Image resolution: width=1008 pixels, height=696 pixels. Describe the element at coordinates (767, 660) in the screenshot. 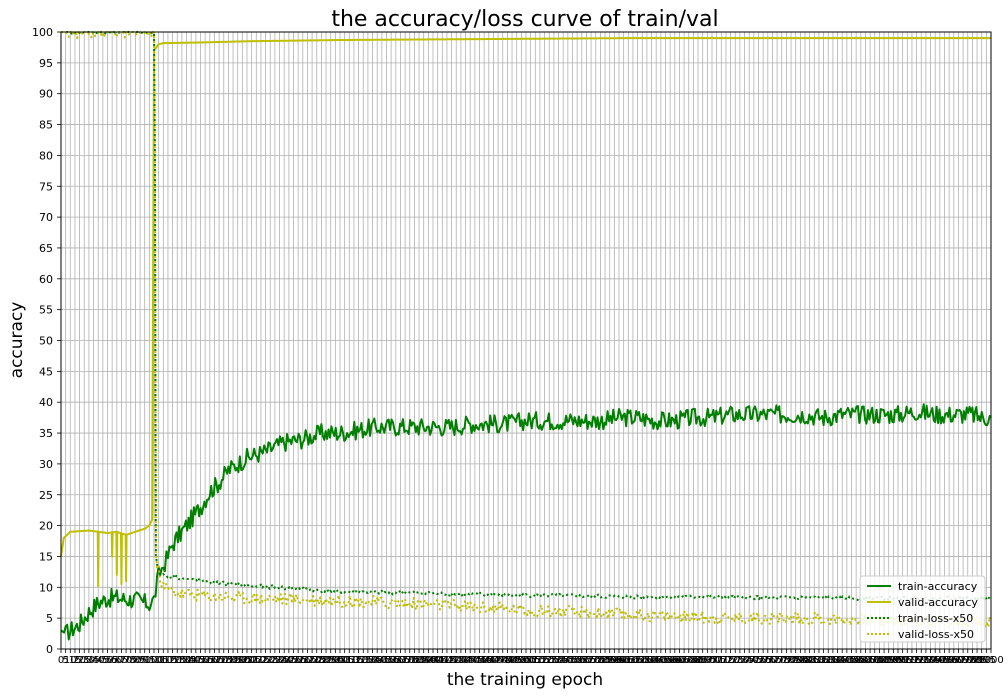

I see `x-tick-label: 760` at that location.